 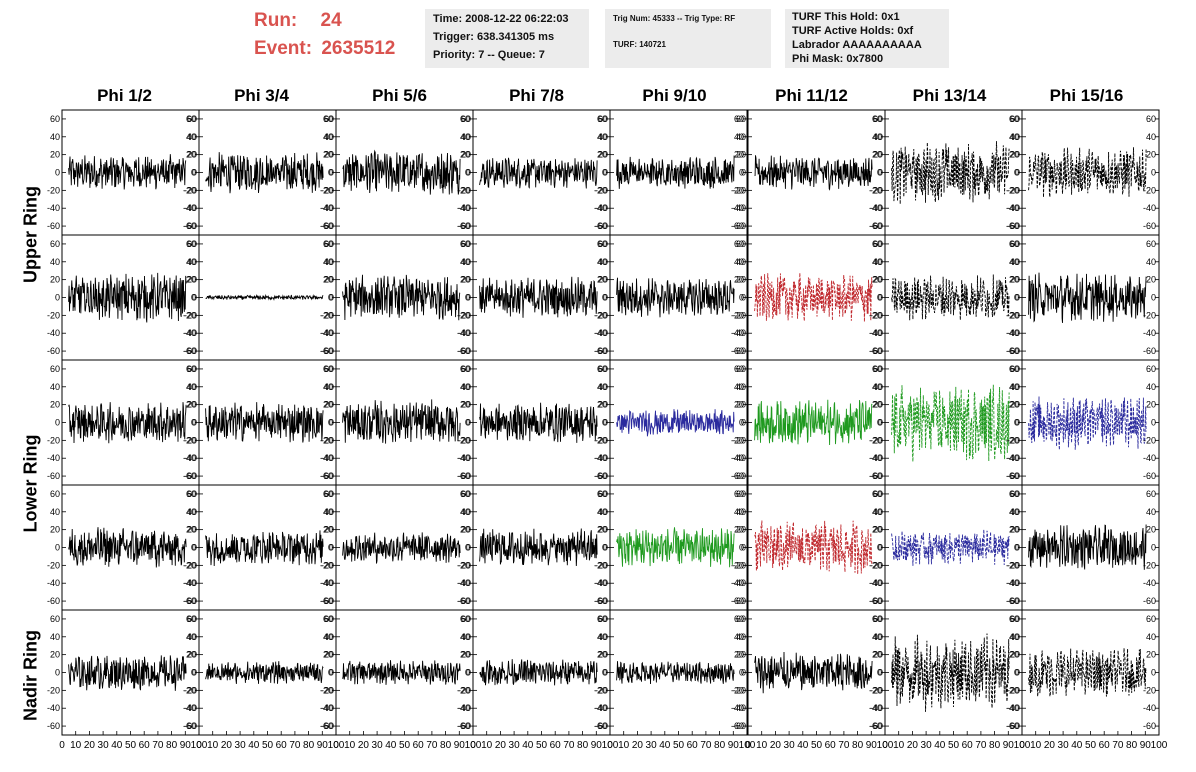 What do you see at coordinates (131, 745) in the screenshot?
I see `x-tick-label: 50` at bounding box center [131, 745].